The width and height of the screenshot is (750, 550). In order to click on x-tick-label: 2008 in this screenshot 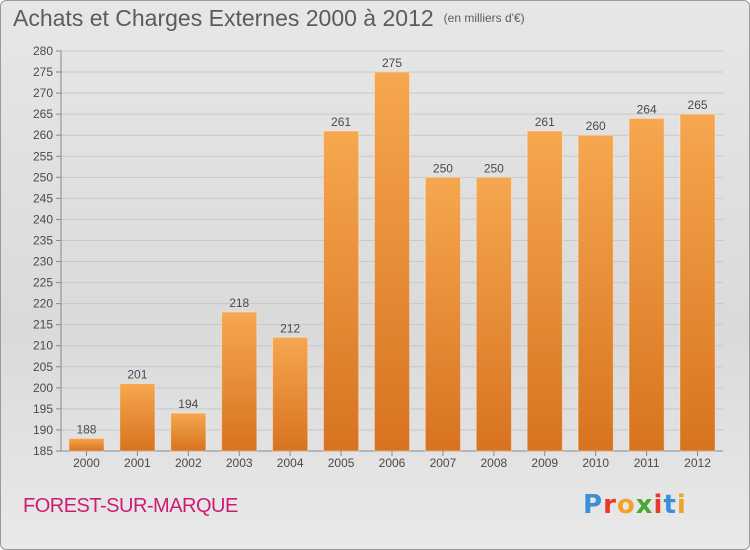, I will do `click(493, 463)`.